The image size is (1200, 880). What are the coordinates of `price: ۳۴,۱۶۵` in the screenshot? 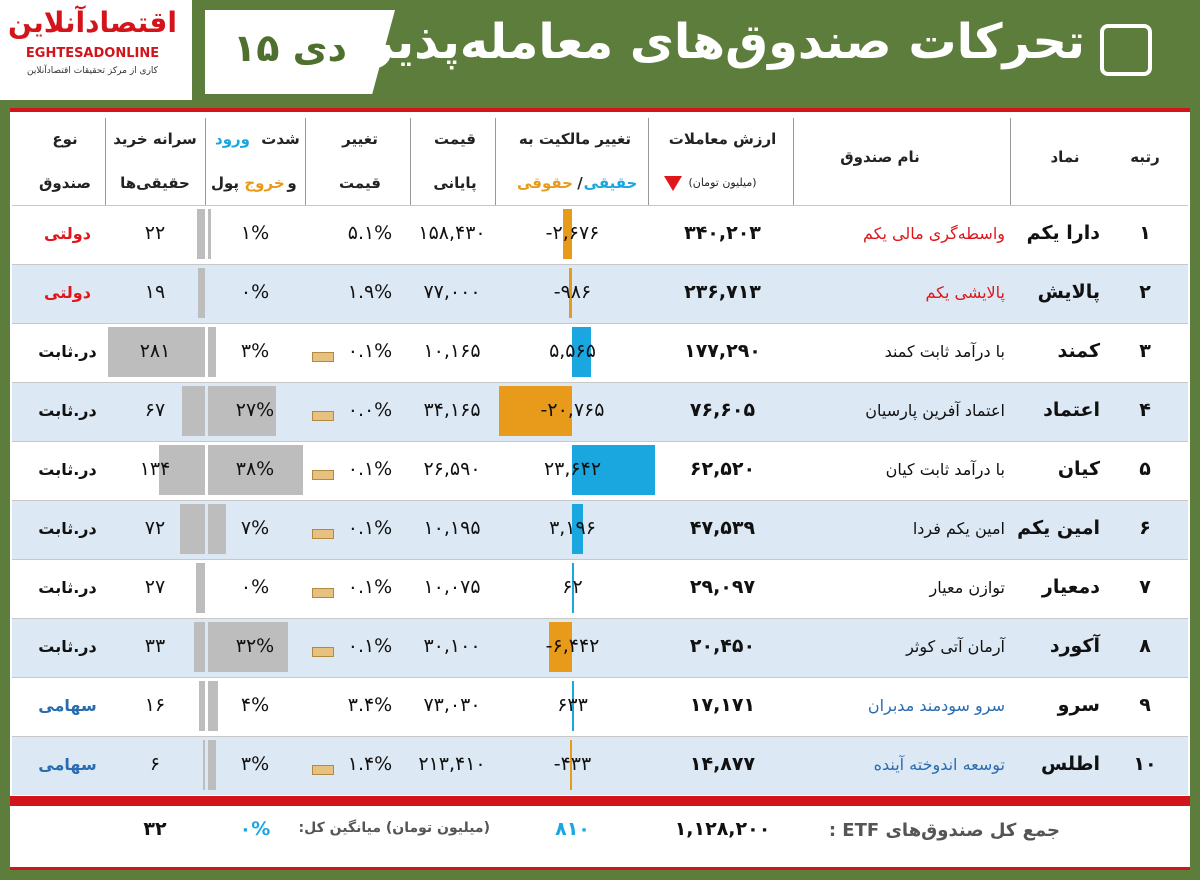 It's located at (452, 410).